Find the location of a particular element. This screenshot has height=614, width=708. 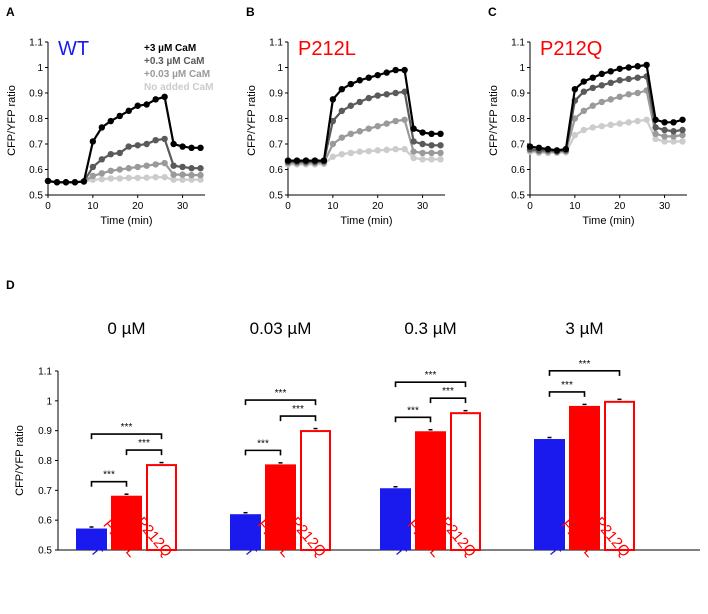

group-title: 0 µM is located at coordinates (126, 328).